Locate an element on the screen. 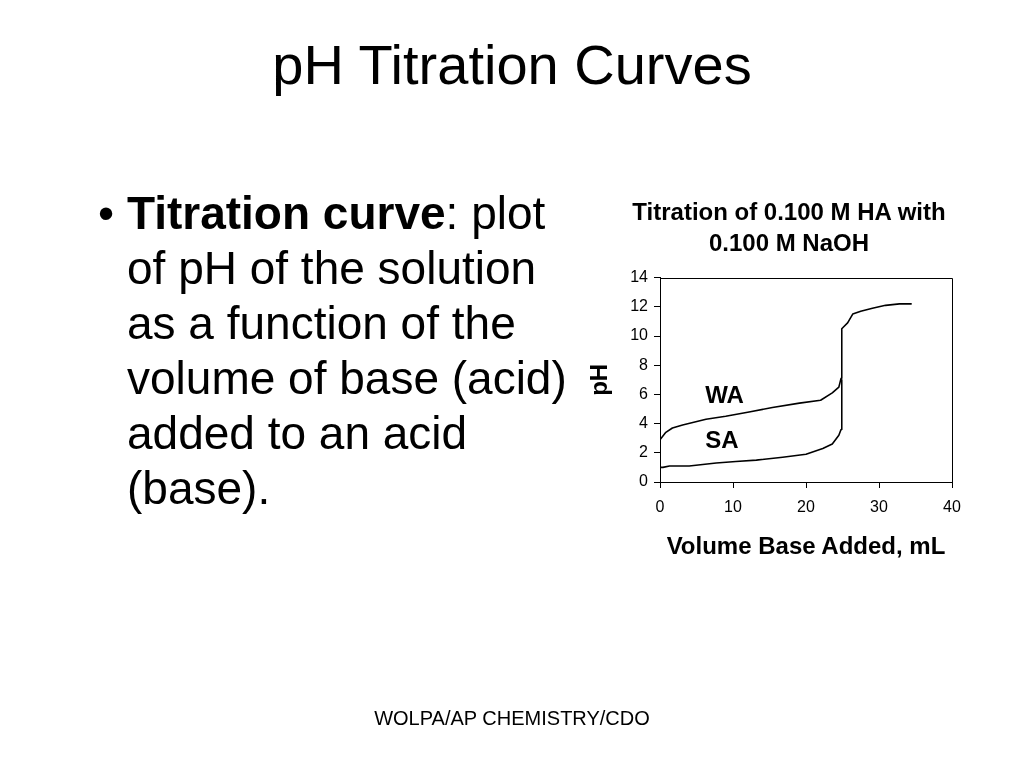 This screenshot has height=768, width=1024. series-label: SA is located at coordinates (722, 440).